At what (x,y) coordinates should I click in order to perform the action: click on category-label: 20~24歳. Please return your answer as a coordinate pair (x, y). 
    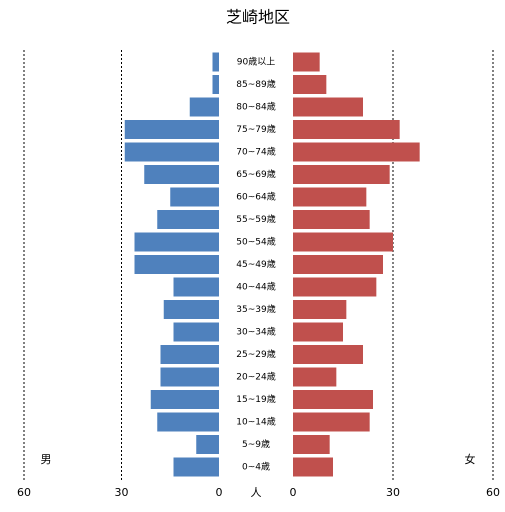
    Looking at the image, I should click on (255, 377).